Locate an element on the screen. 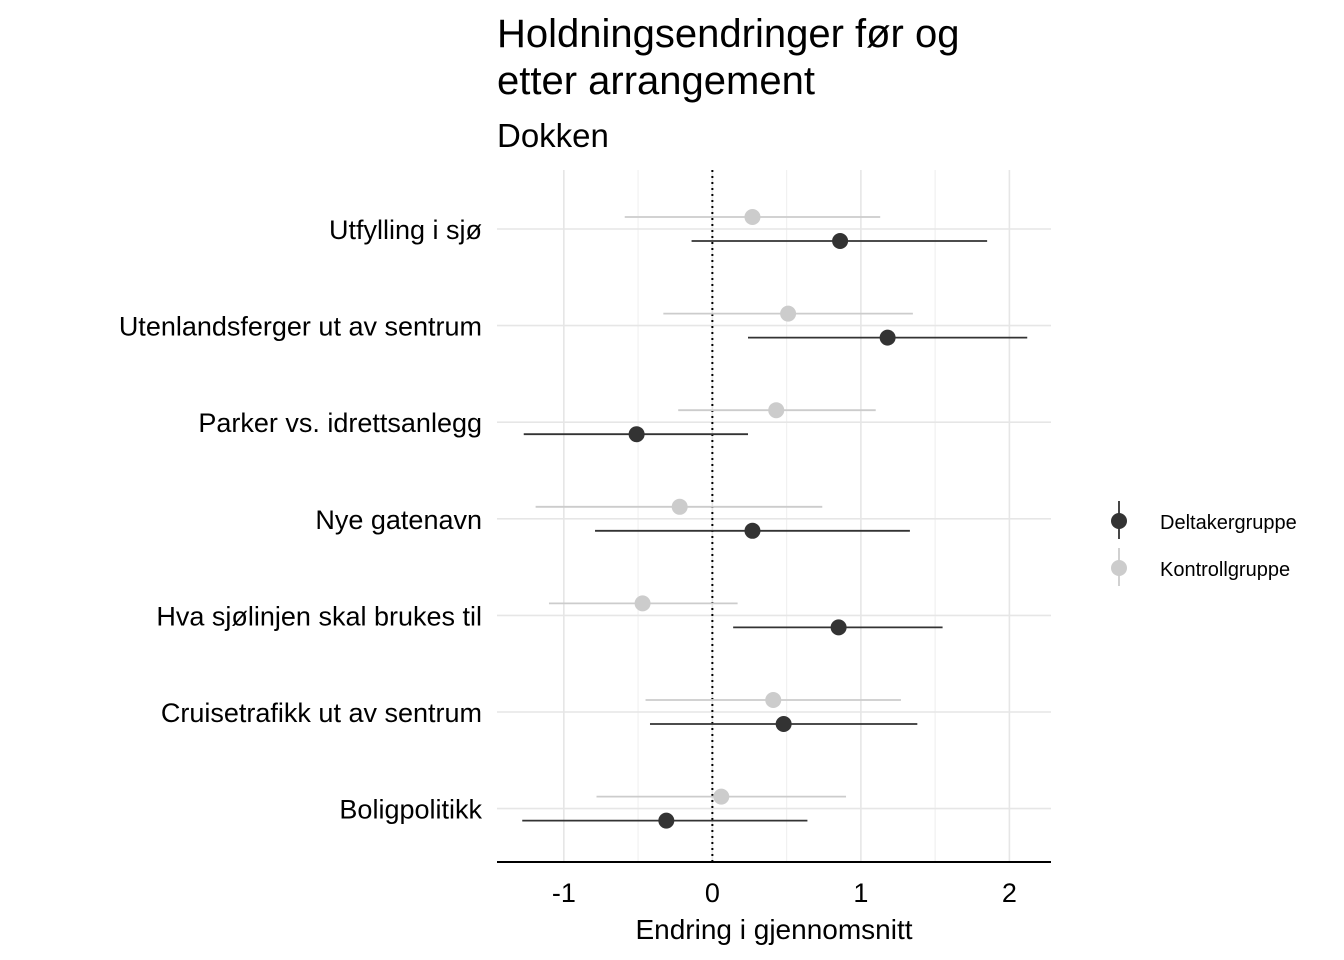 This screenshot has width=1344, height=960. x-tick-labels: -1 0 1 2 is located at coordinates (784, 893).